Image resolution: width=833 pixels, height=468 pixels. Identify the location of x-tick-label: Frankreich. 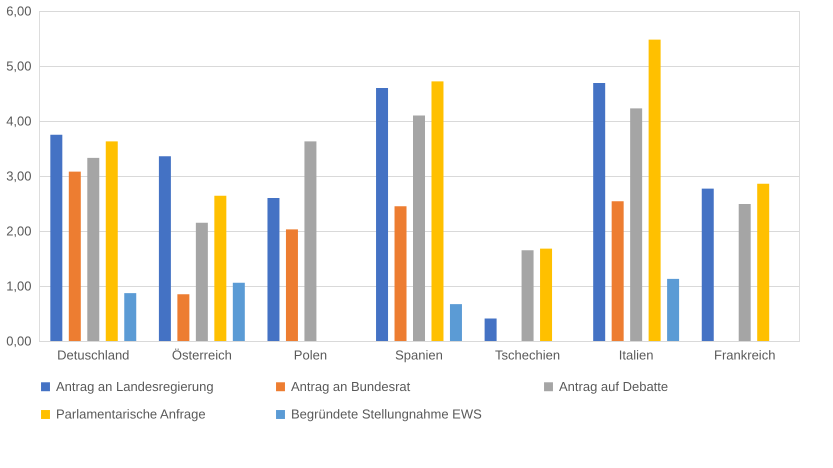
(745, 355).